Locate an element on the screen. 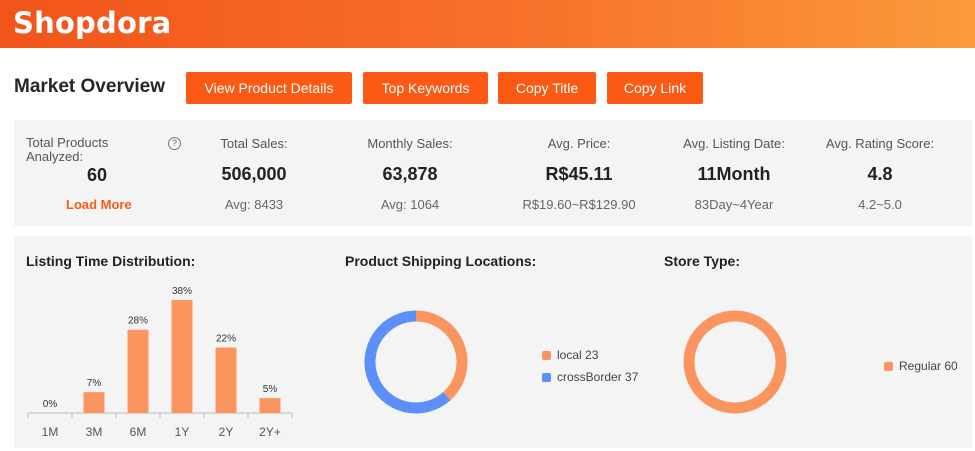  donut-slice-Regular is located at coordinates (735, 362).